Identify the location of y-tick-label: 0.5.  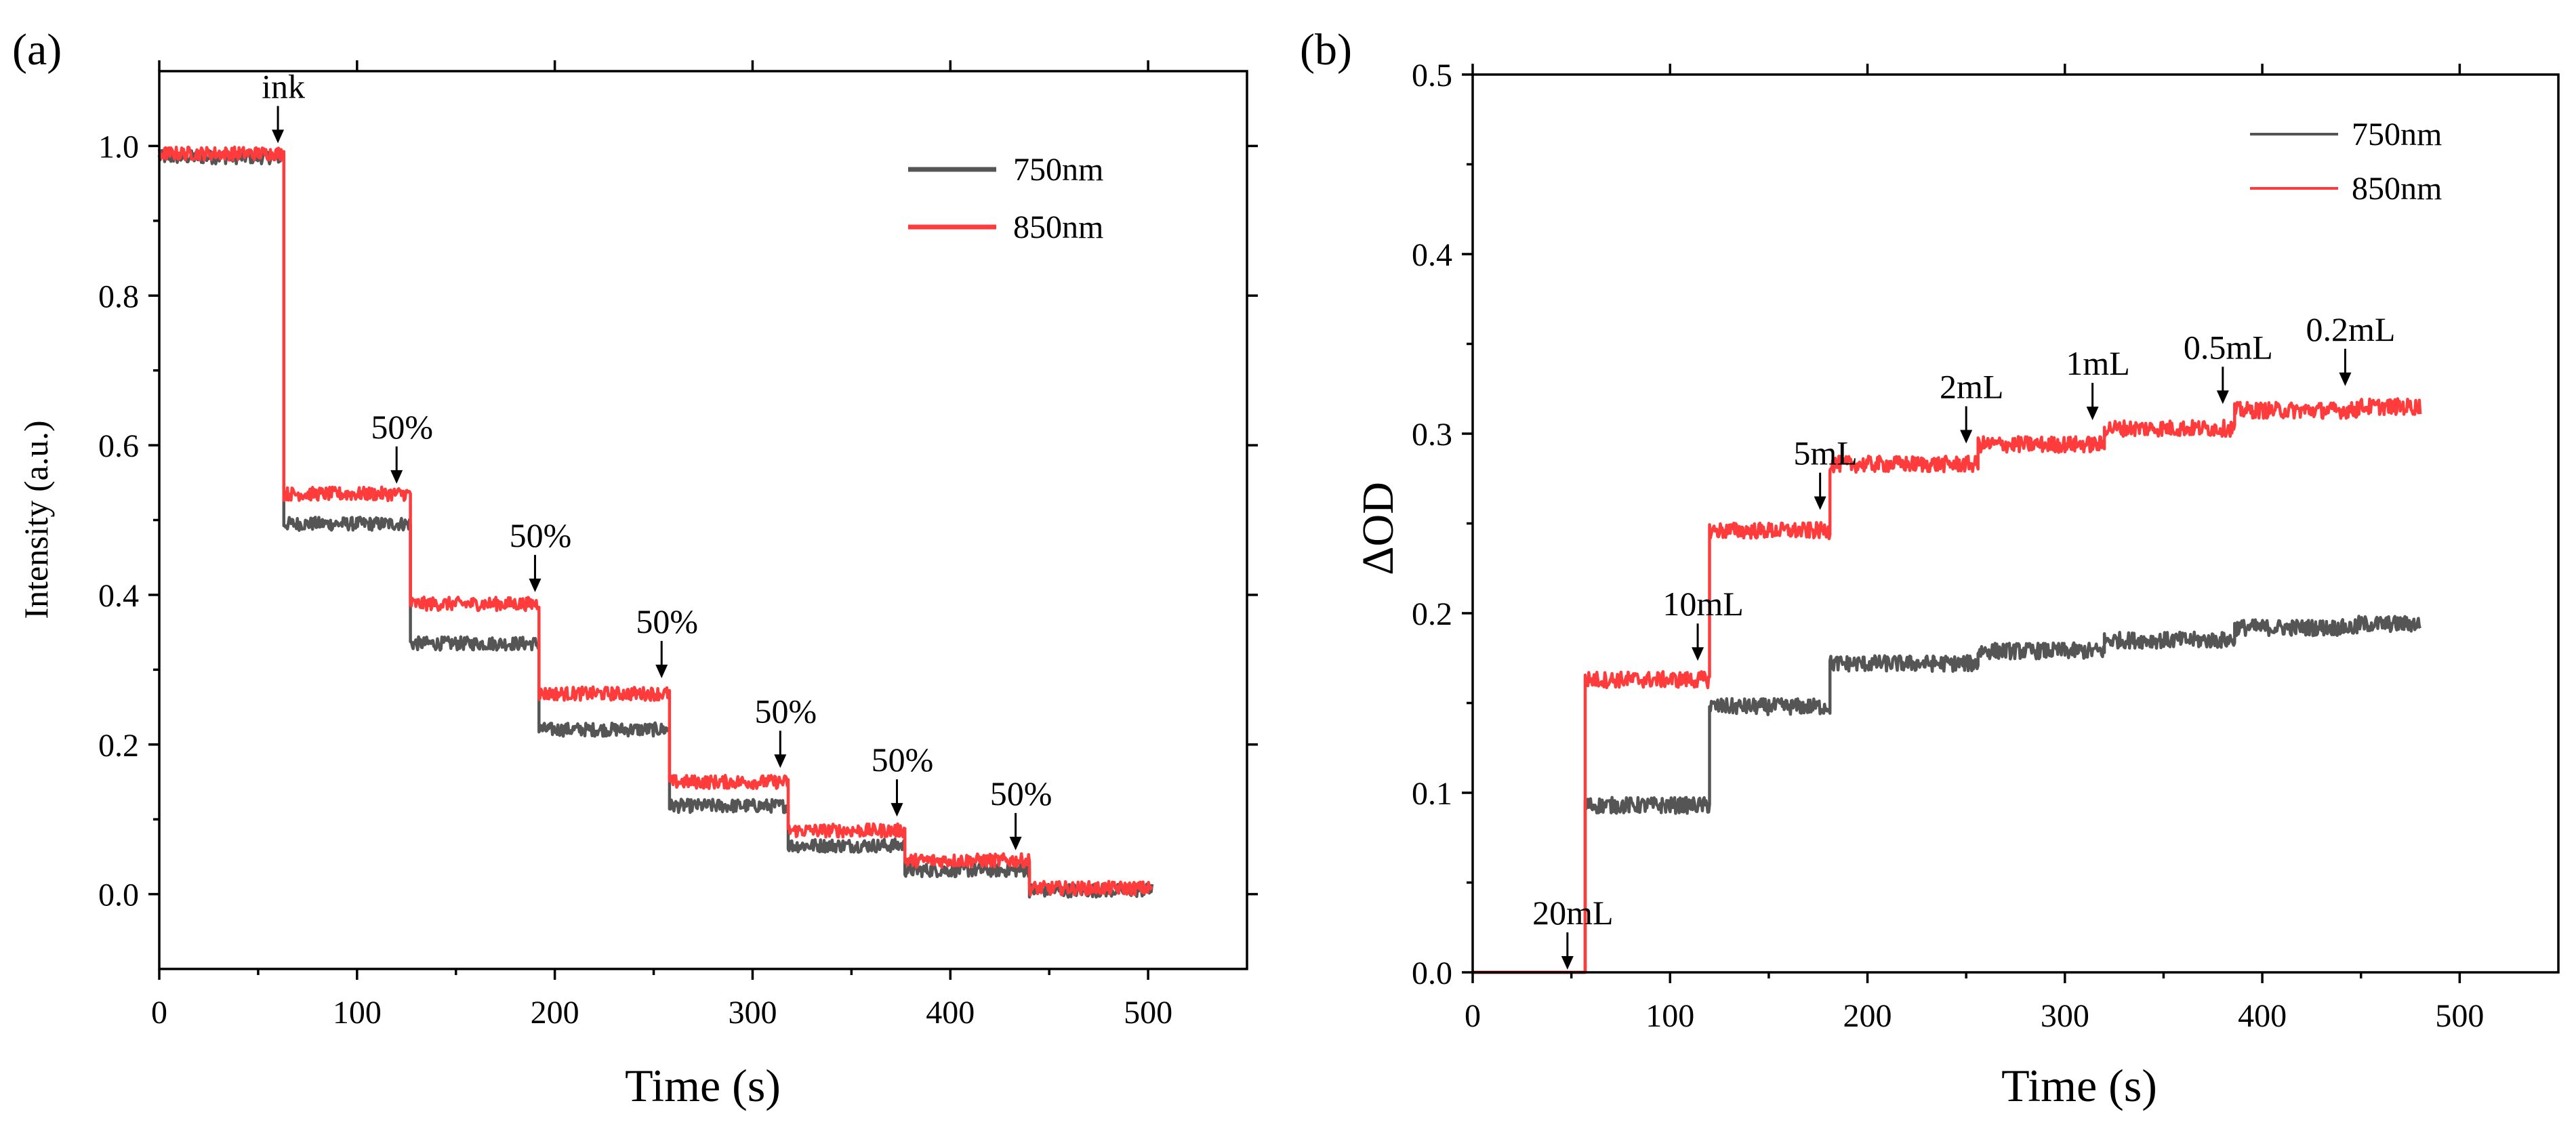
(1432, 76).